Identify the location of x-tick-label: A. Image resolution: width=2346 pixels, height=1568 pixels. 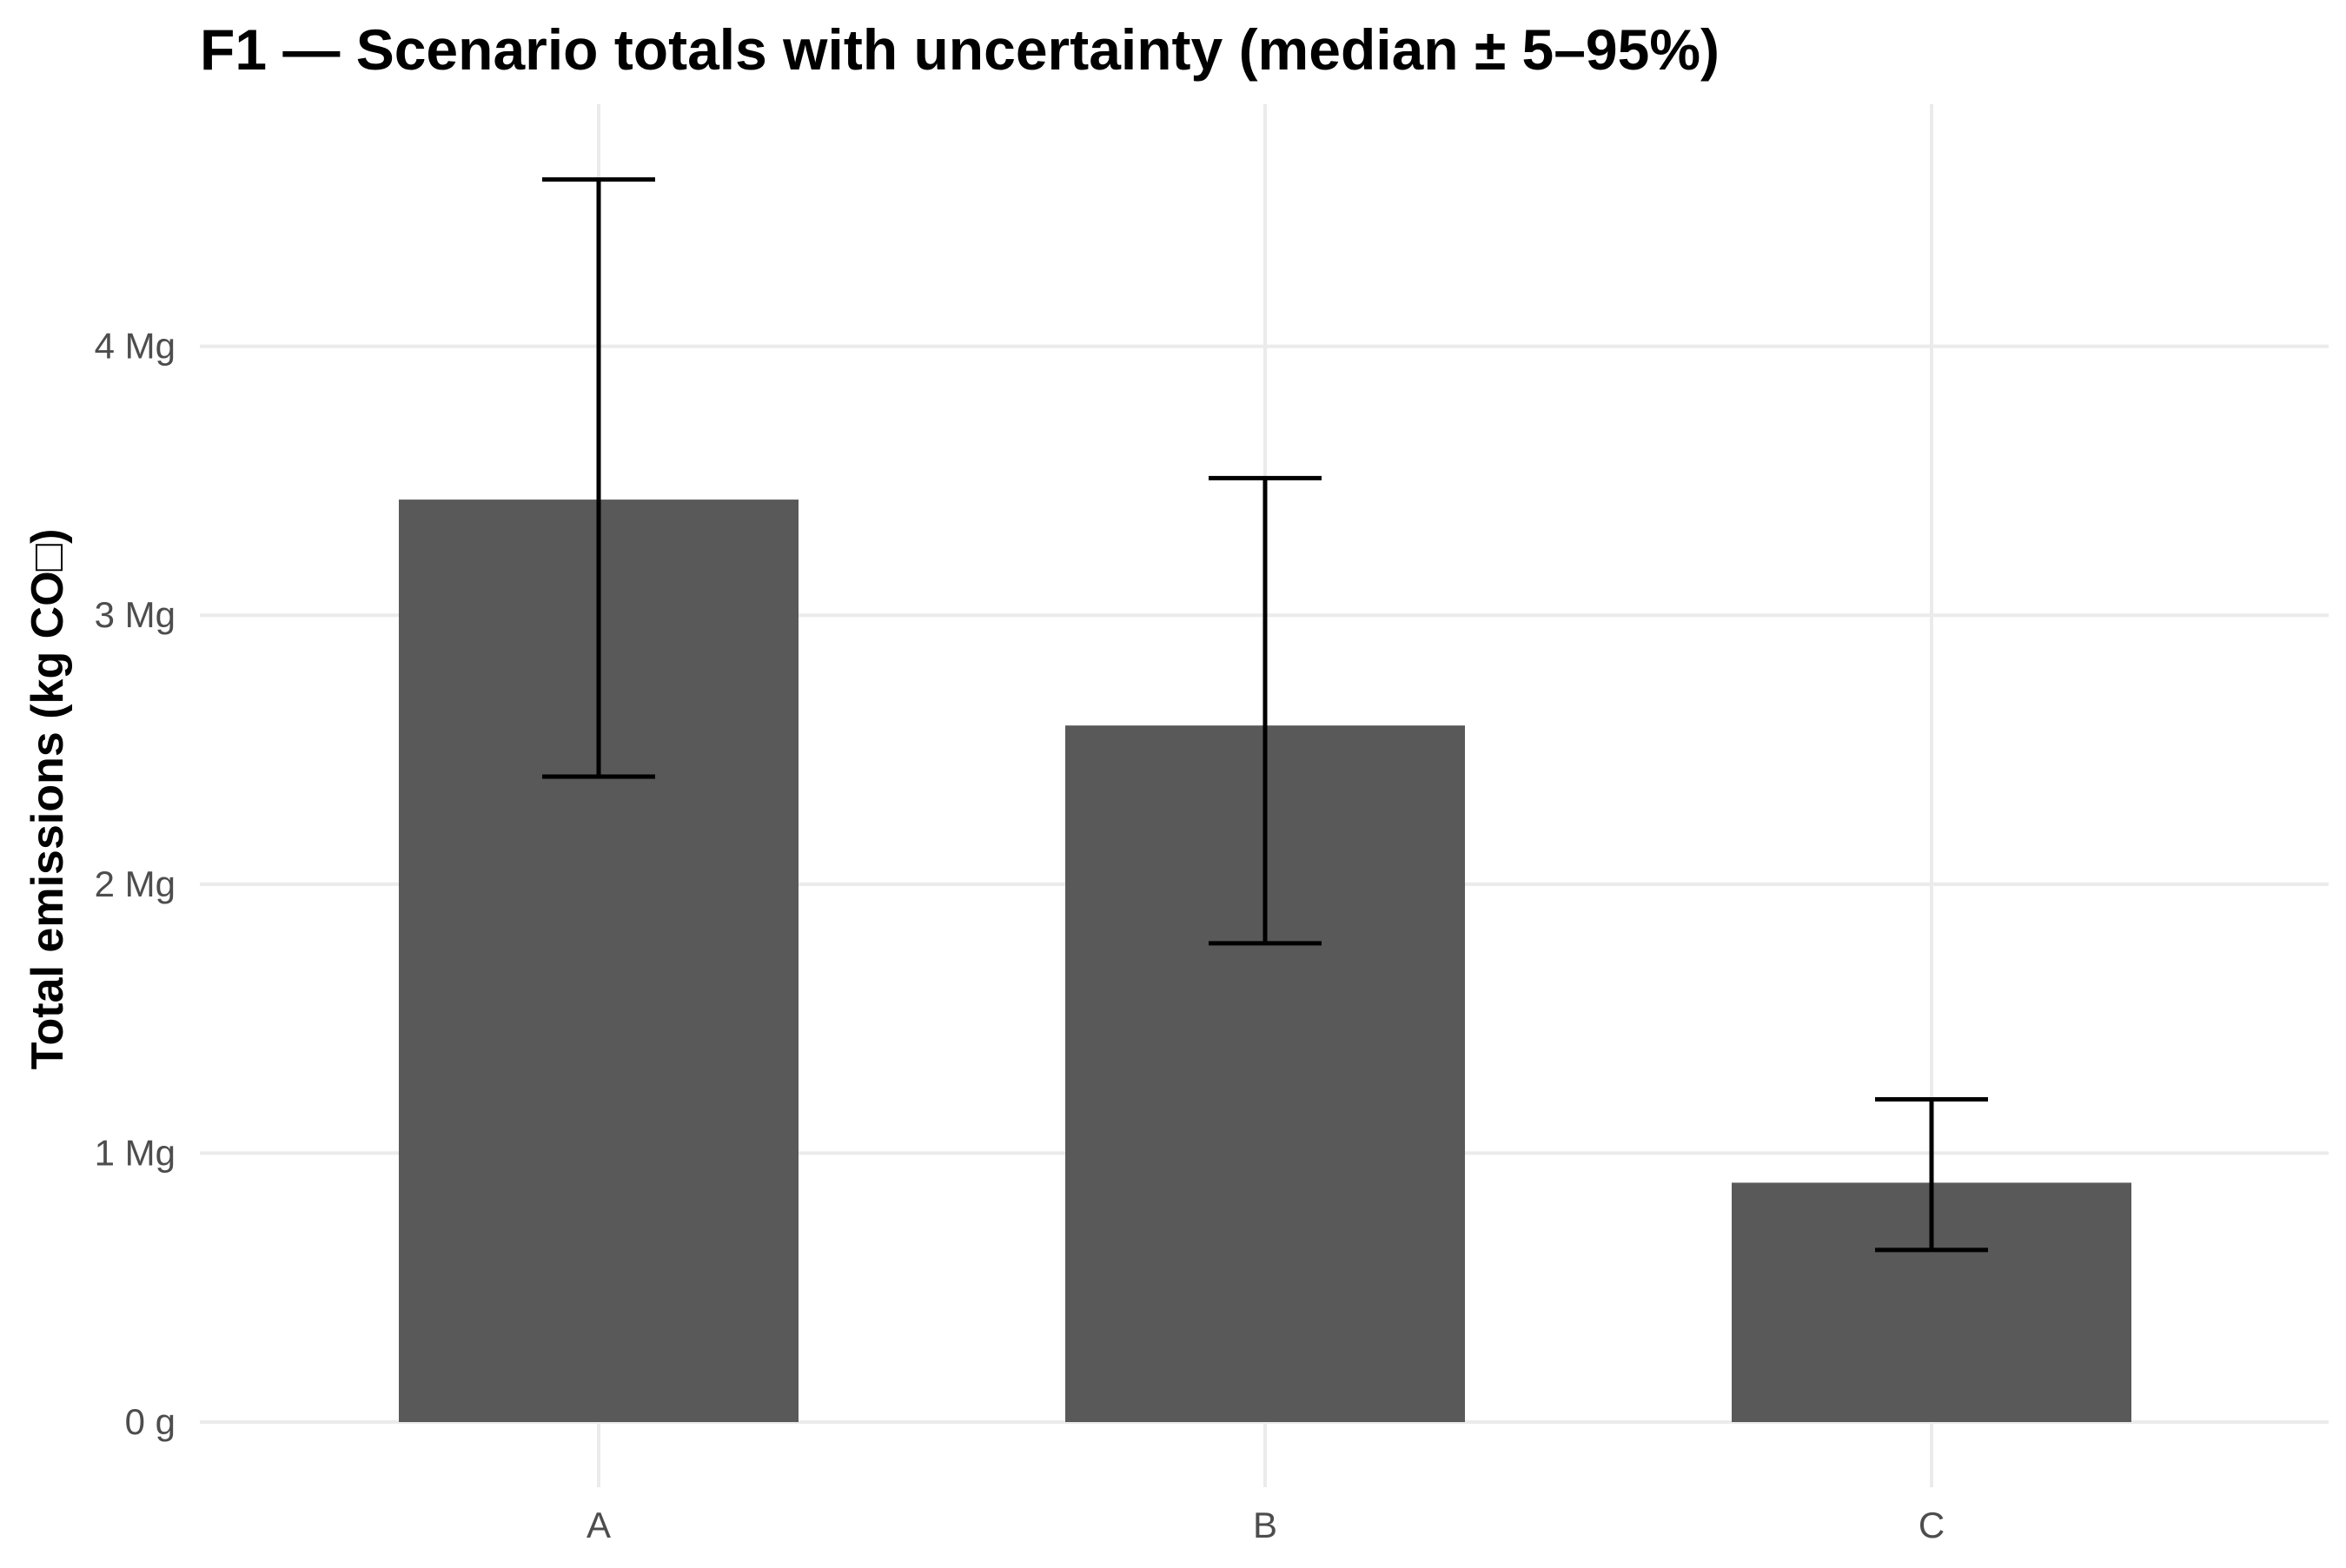
(598, 1525).